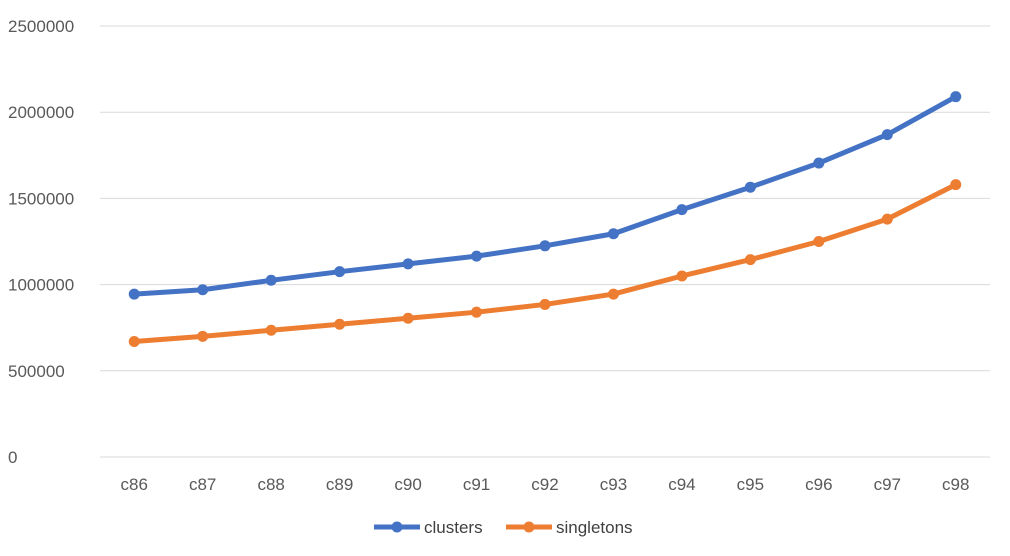  I want to click on x-tick-label: c90, so click(407, 484).